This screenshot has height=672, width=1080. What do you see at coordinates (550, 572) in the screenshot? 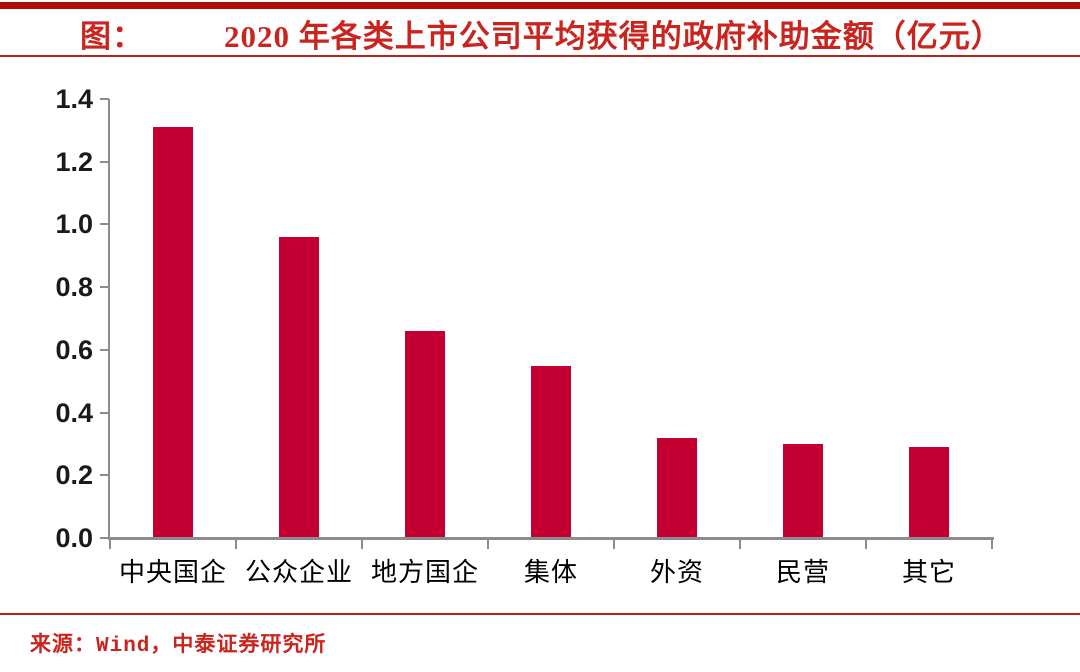
I see `x-axis-label: 集体` at bounding box center [550, 572].